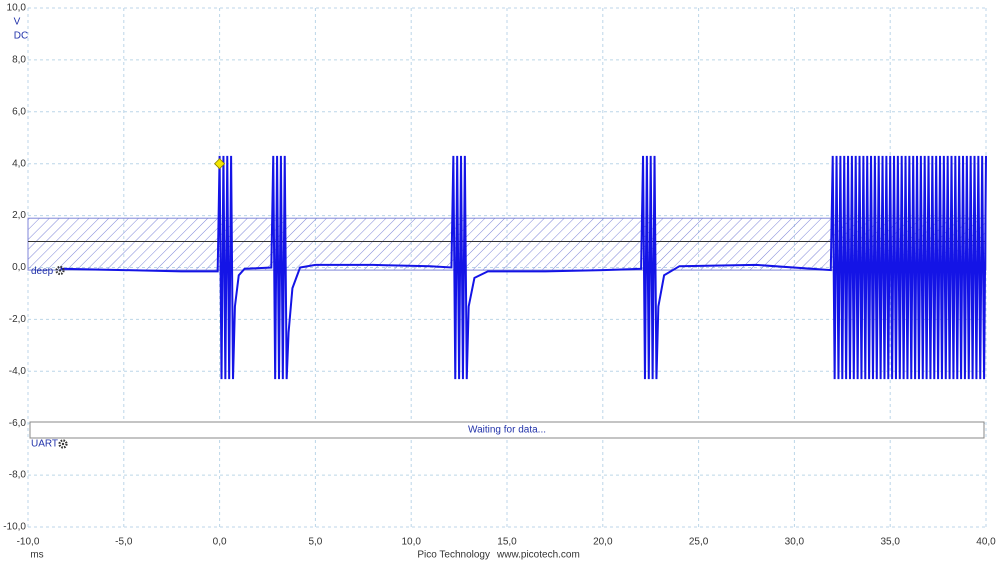 This screenshot has height=562, width=1000. What do you see at coordinates (18, 423) in the screenshot?
I see `y-tick-label: -6,0` at bounding box center [18, 423].